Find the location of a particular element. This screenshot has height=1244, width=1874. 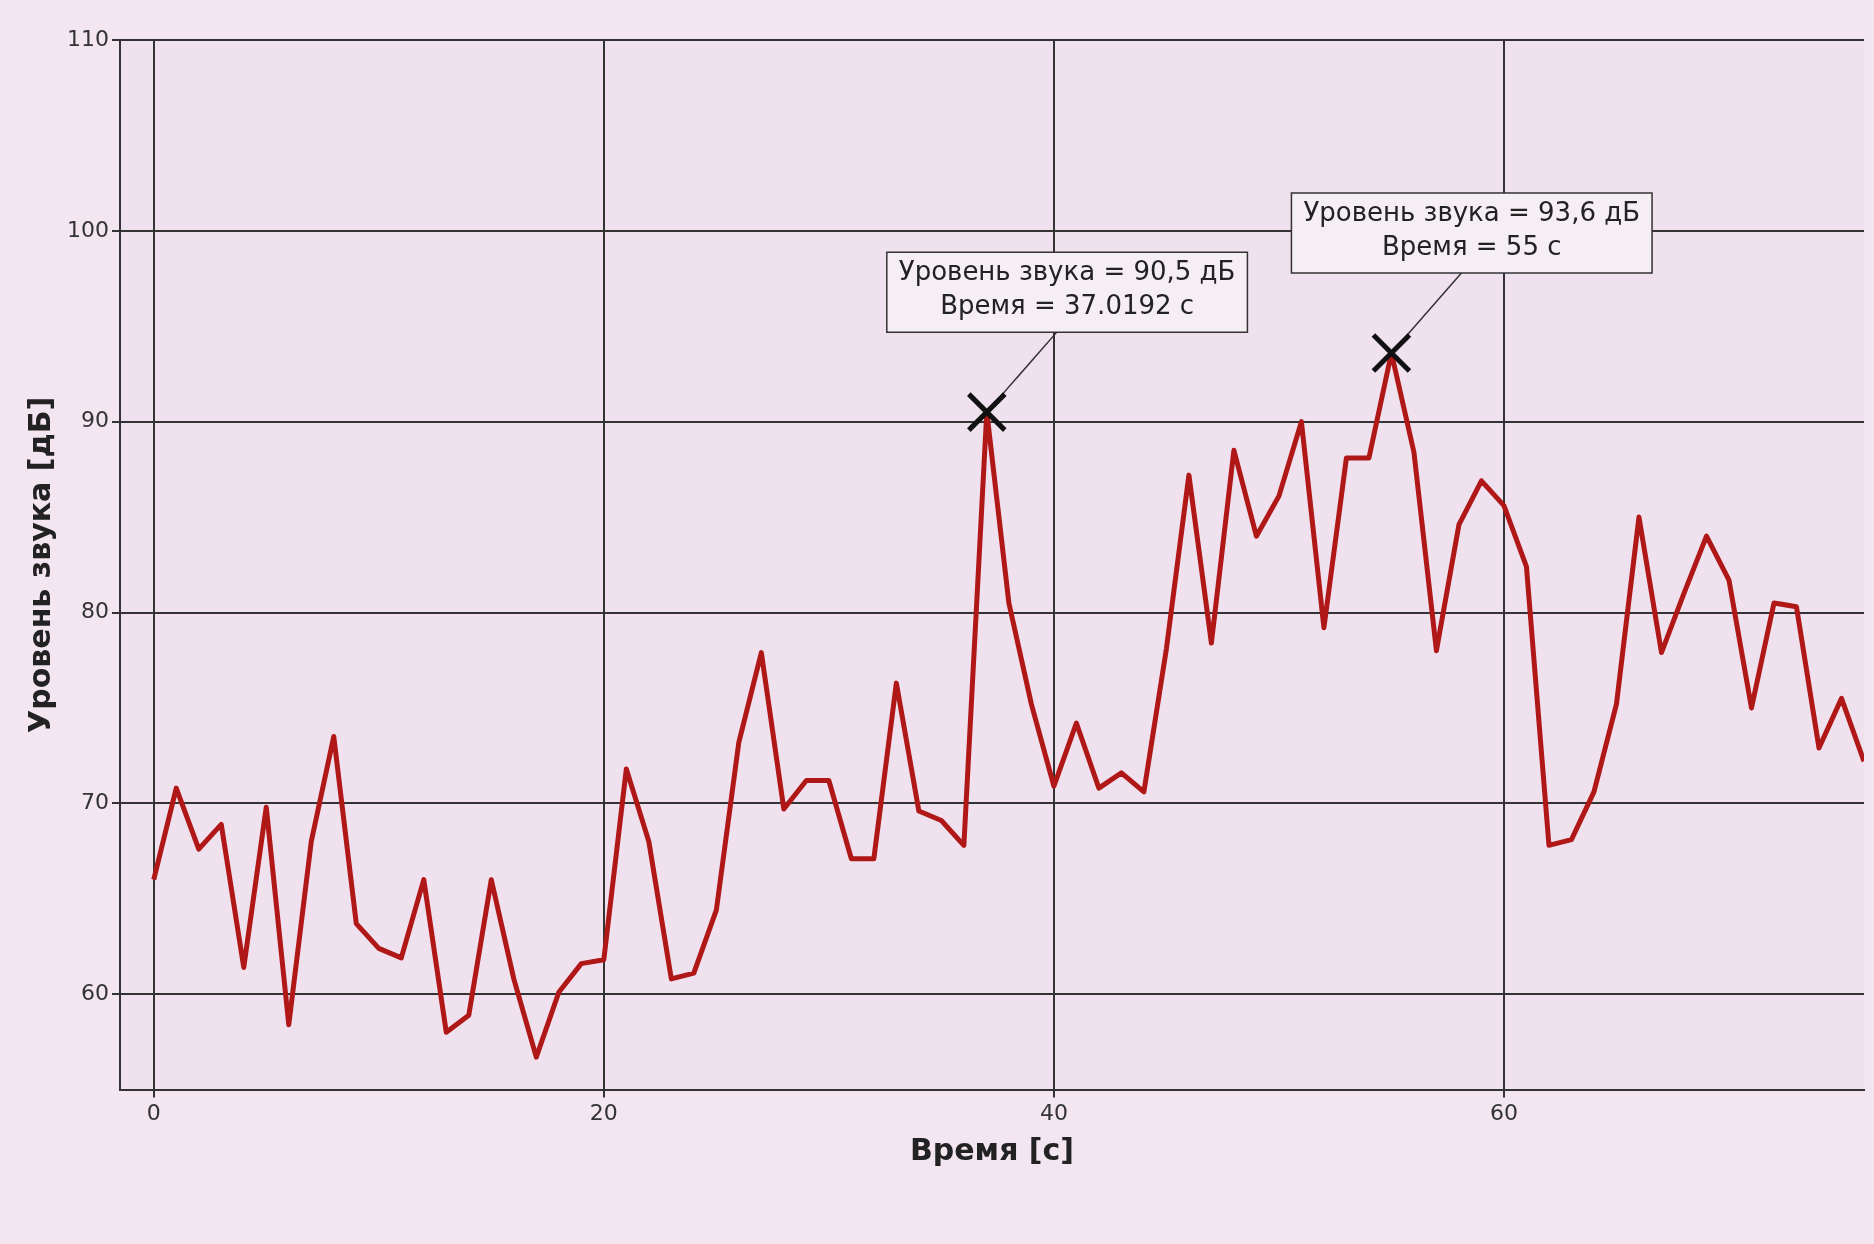

y-tick-label: 110 is located at coordinates (87, 38).